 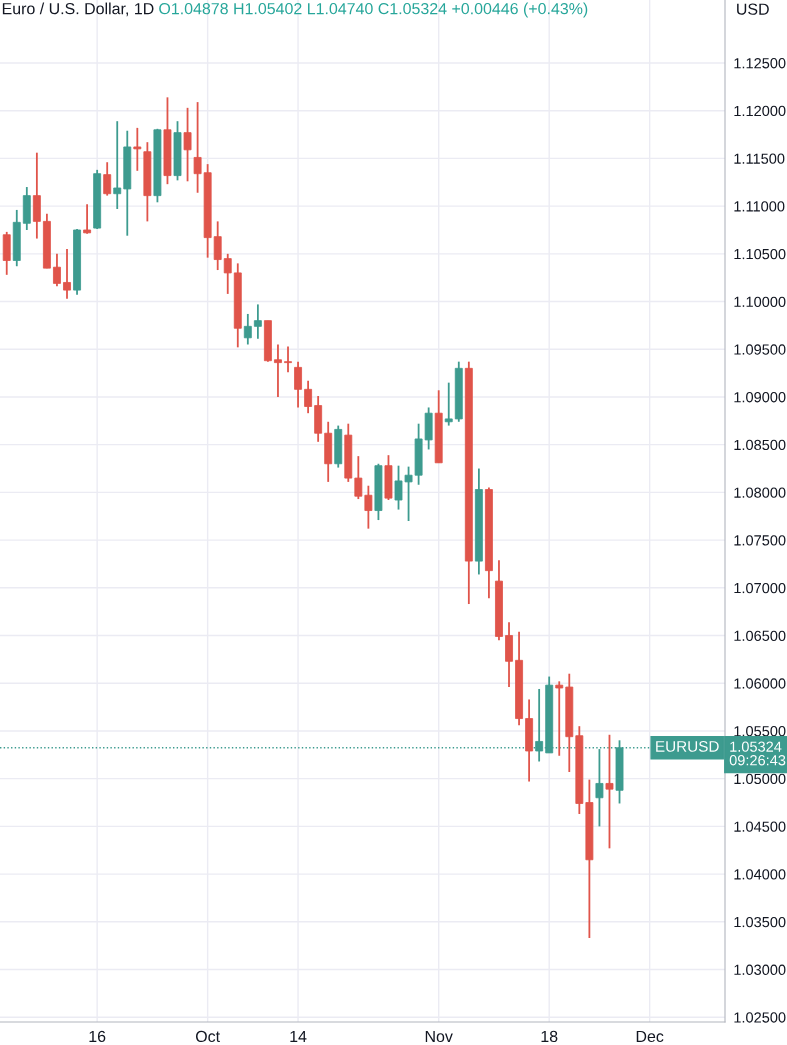 What do you see at coordinates (760, 111) in the screenshot?
I see `y-tick-label: 1.12000` at bounding box center [760, 111].